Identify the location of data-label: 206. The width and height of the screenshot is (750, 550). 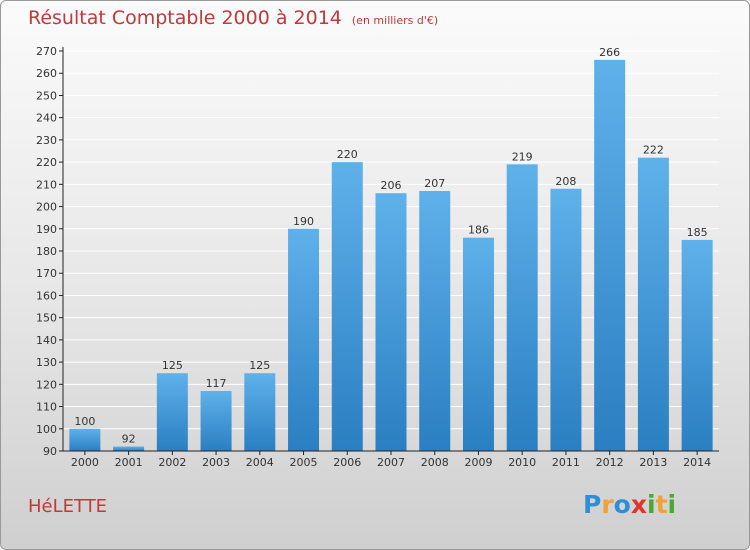
(391, 185).